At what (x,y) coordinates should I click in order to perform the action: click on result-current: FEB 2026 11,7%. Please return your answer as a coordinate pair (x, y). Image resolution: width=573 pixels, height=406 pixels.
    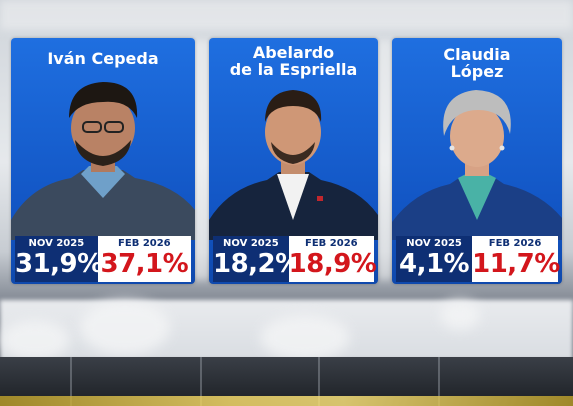
    Looking at the image, I should click on (516, 259).